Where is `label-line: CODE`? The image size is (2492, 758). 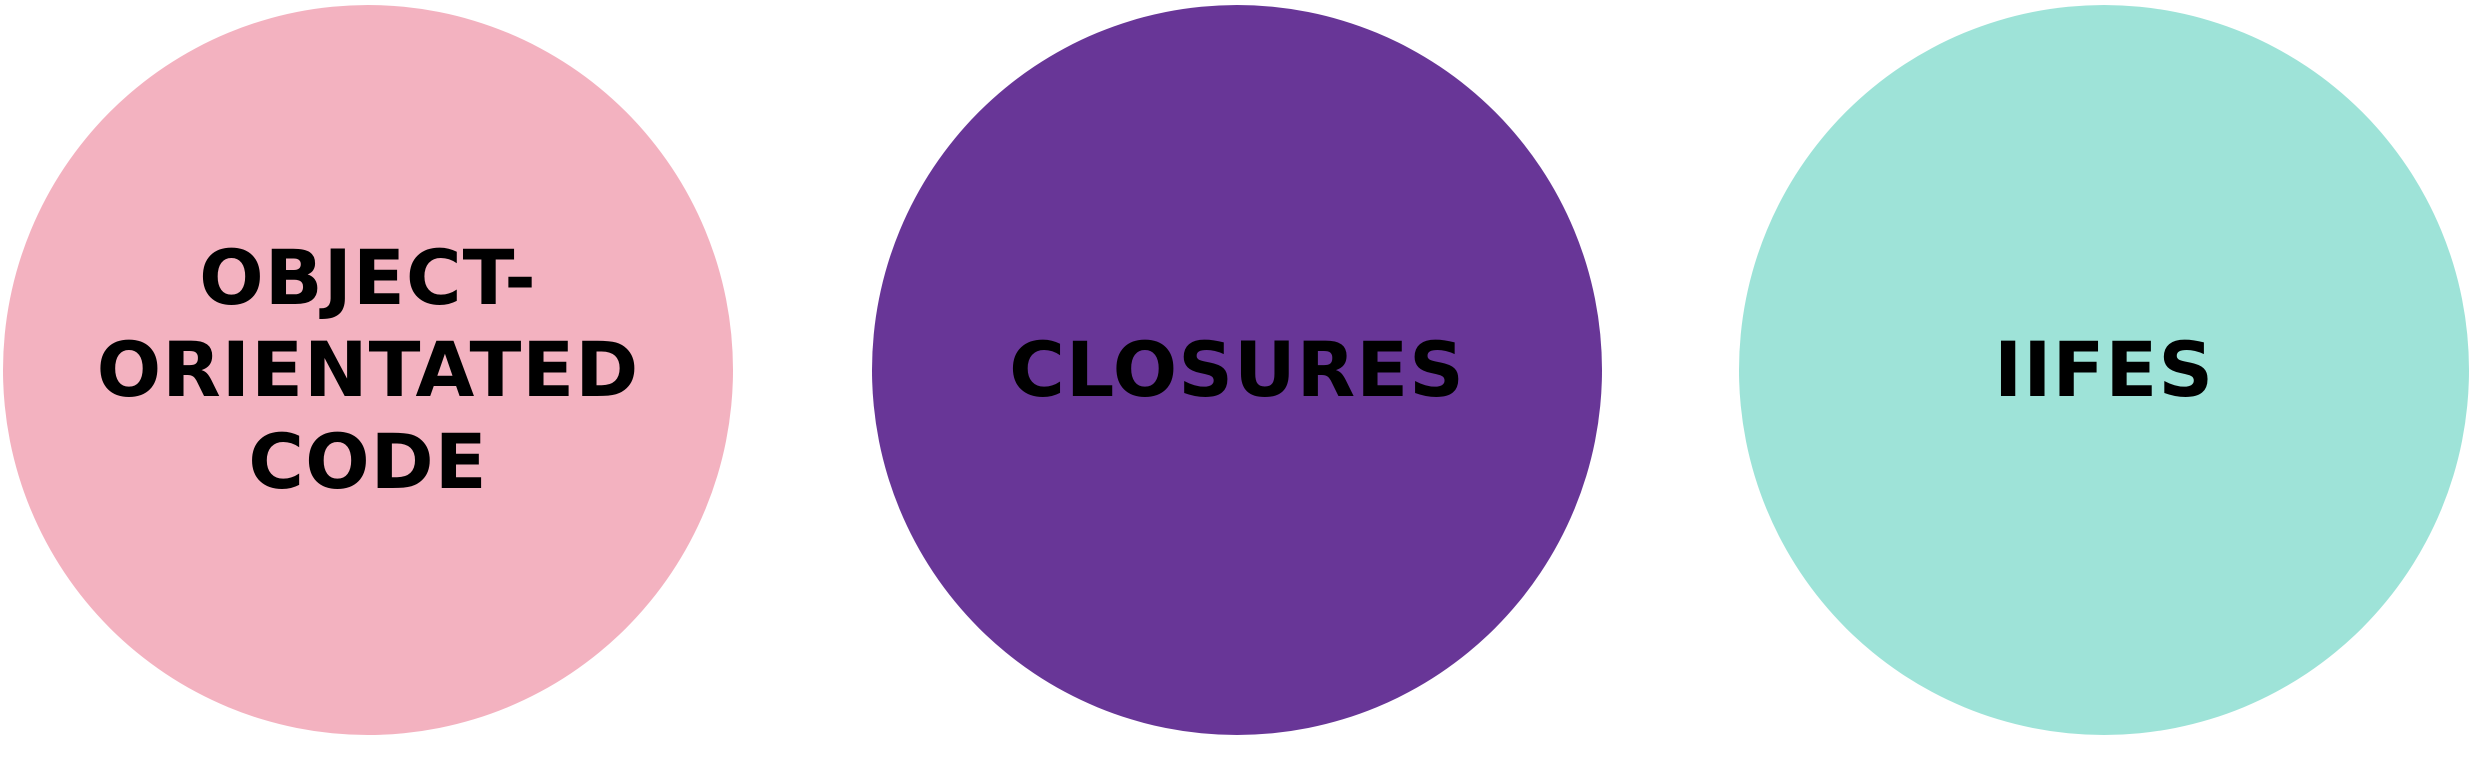 label-line: CODE is located at coordinates (368, 461).